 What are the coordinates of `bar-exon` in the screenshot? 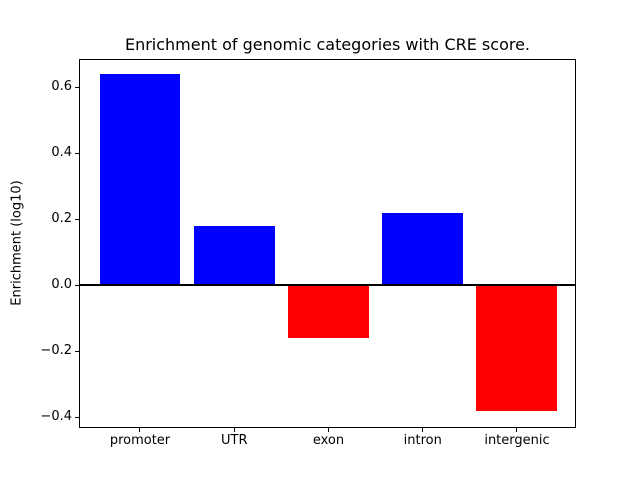 It's located at (328, 311).